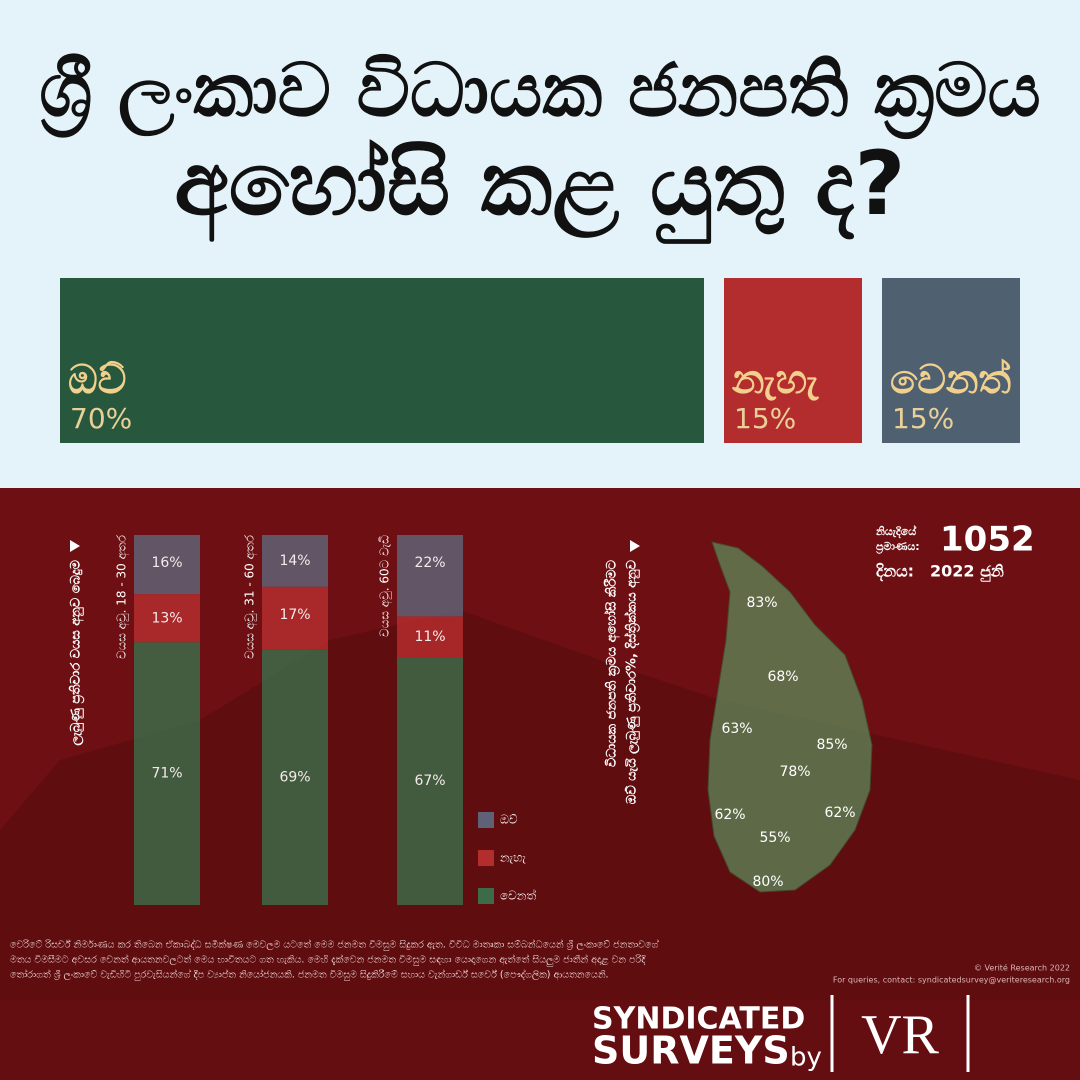 The width and height of the screenshot is (1080, 1080). Describe the element at coordinates (518, 895) in the screenshot. I see `legend-label: වෙනත්` at that location.